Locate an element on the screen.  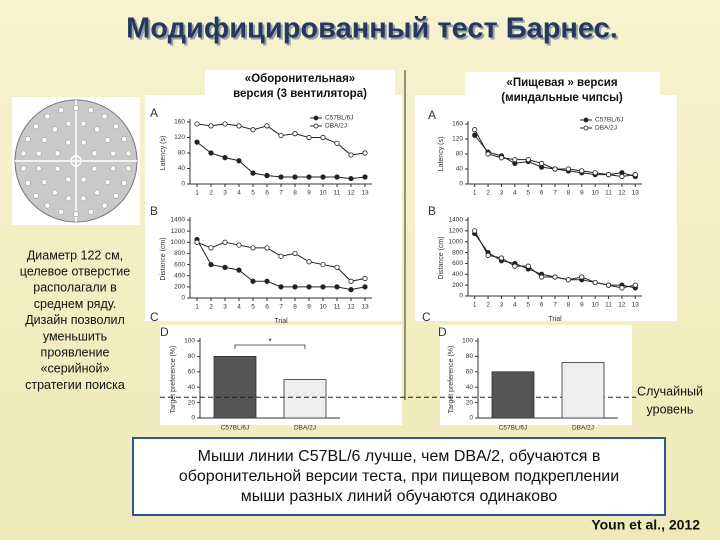
conclusion-line: мыши разных линий обучаются одинаково is located at coordinates (399, 496).